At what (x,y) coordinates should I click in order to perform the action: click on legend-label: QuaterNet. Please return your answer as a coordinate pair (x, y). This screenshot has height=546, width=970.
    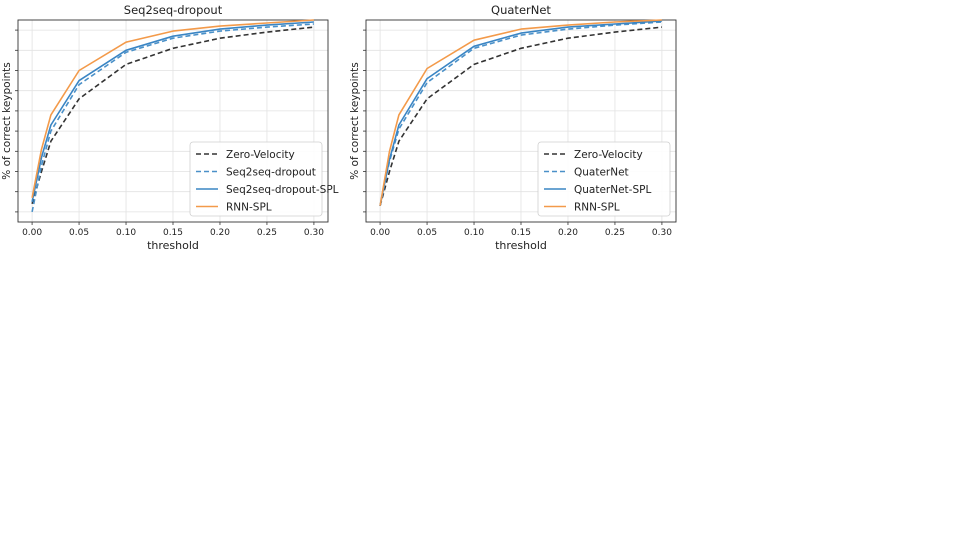
    Looking at the image, I should click on (601, 173).